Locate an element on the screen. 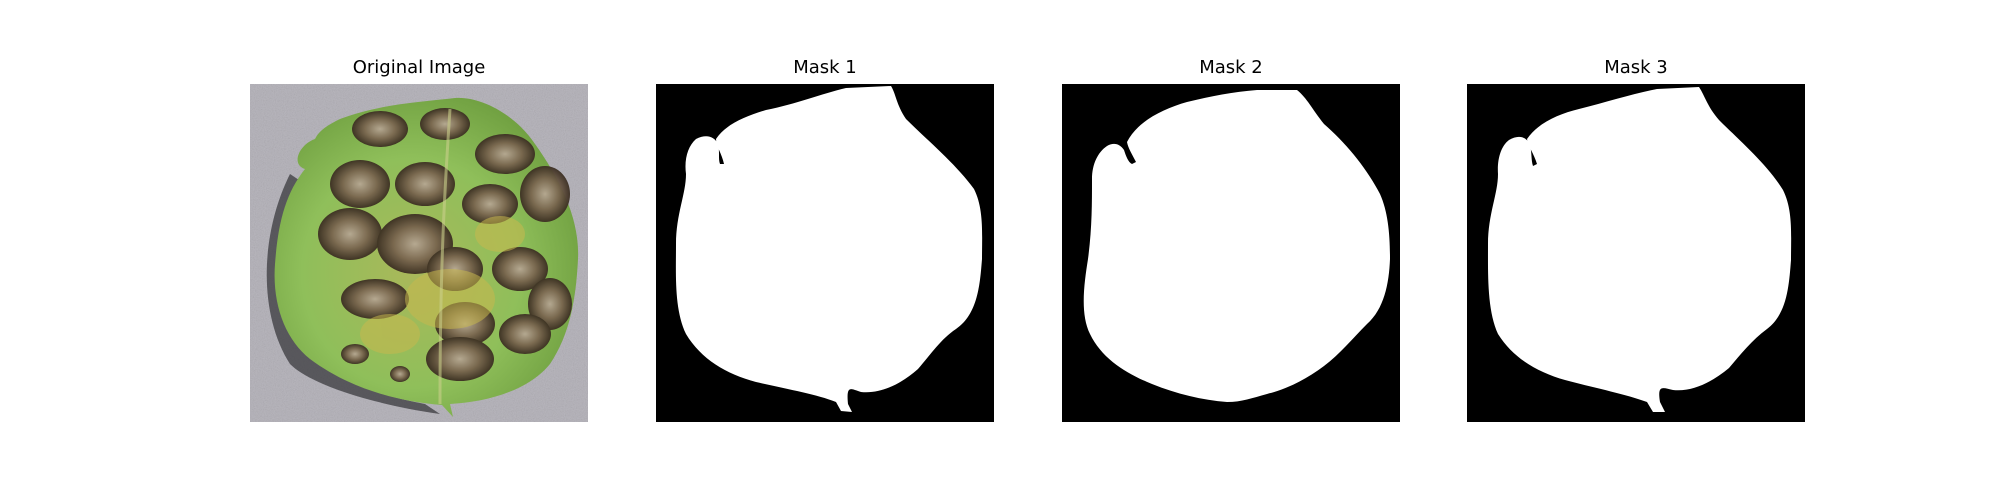  panel-mask-3: Mask 3 is located at coordinates (1636, 241).